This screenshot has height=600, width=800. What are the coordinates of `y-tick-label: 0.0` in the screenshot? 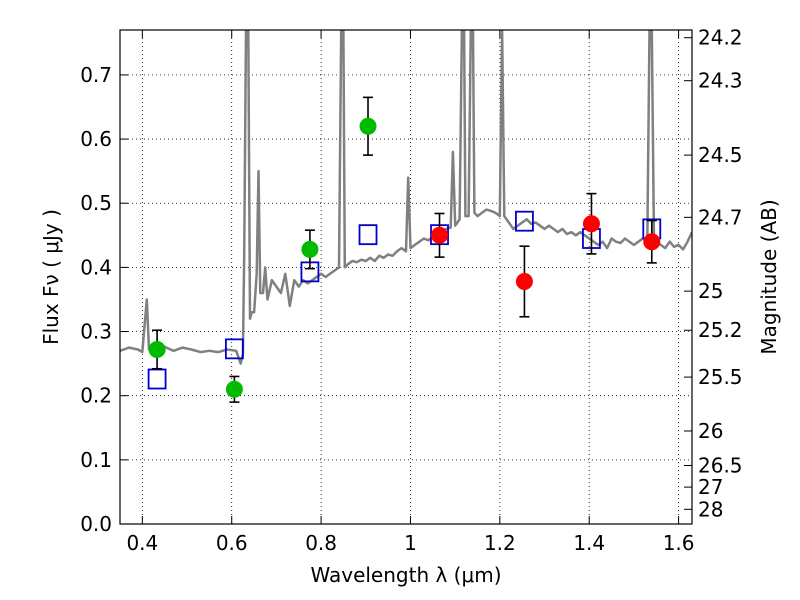 It's located at (96, 524).